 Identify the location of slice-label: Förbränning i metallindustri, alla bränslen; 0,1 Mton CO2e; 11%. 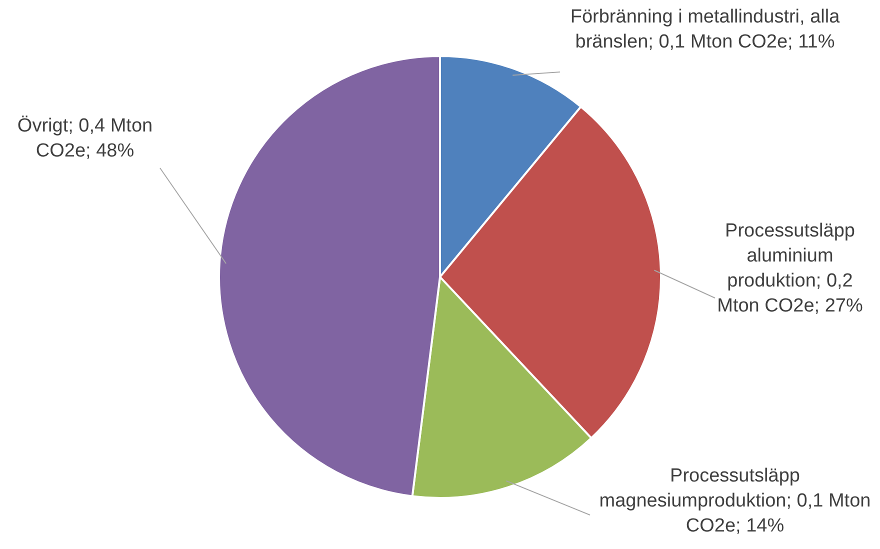
(705, 29).